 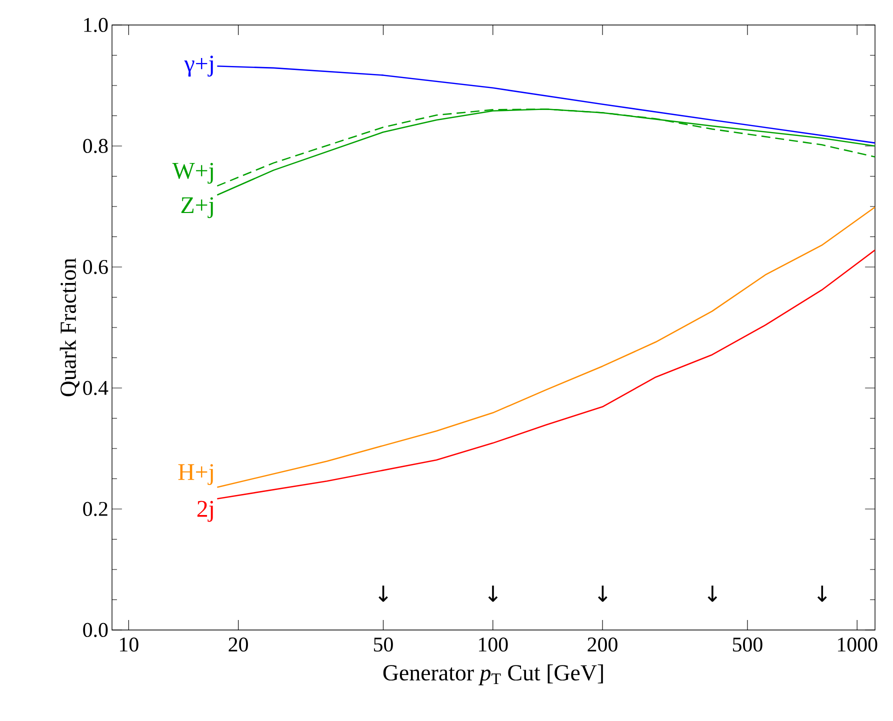 I want to click on x-tick-label: 100, so click(x=493, y=645).